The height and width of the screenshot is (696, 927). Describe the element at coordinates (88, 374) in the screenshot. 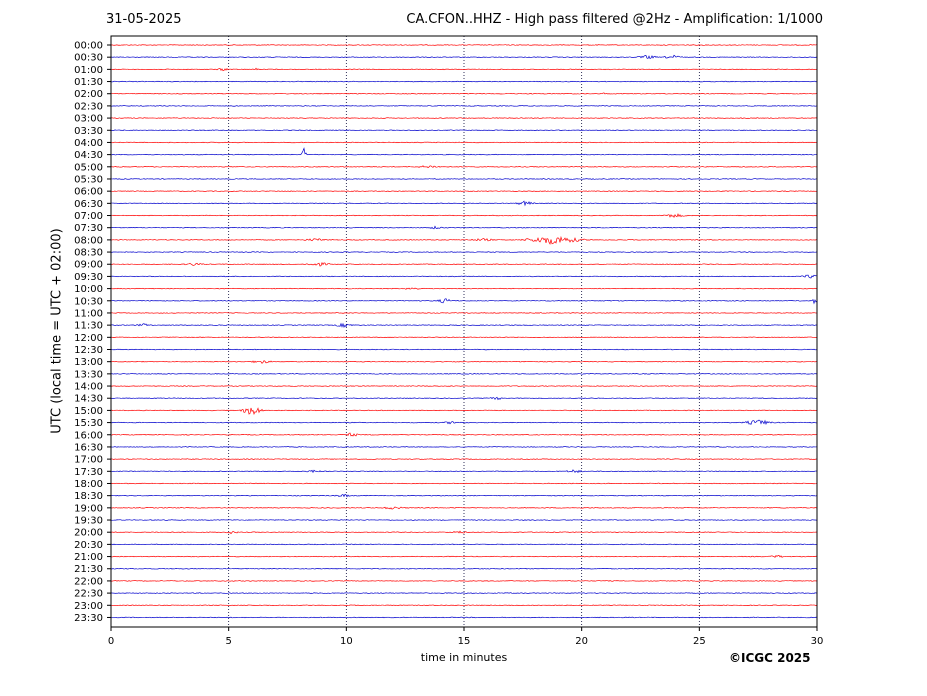

I see `y-tick-label-27: 13:30` at that location.